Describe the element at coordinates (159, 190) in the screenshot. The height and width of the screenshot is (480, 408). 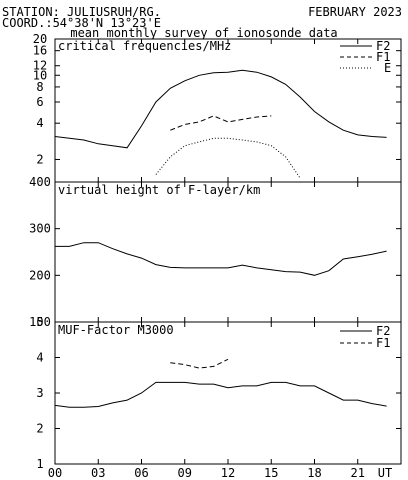
I see `panel-height-title: virtual height of F-layer/km` at that location.